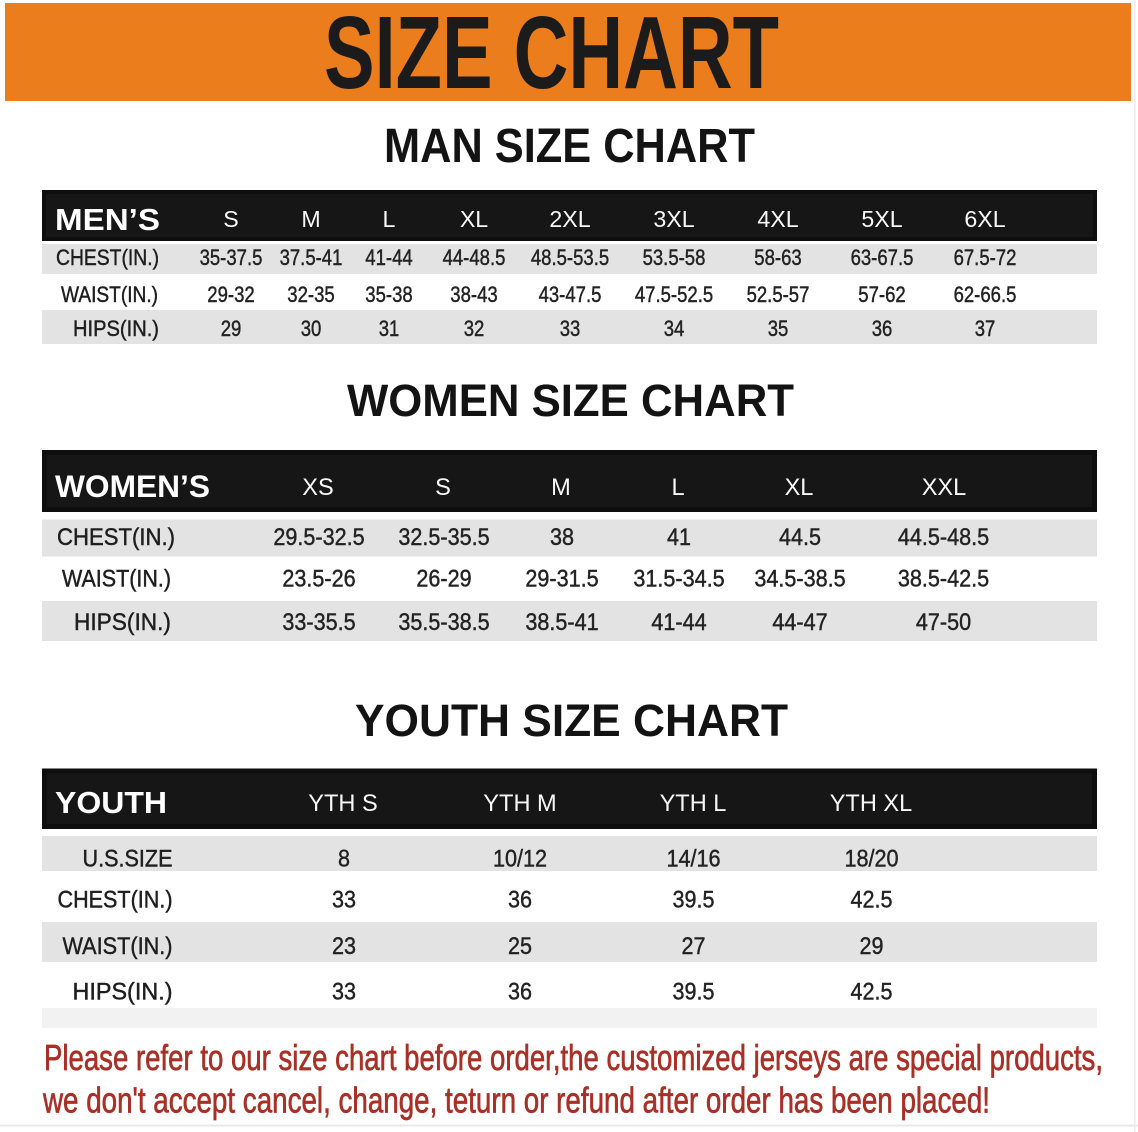 This screenshot has width=1138, height=1132. I want to click on svg-text: 38-43, so click(473, 294).